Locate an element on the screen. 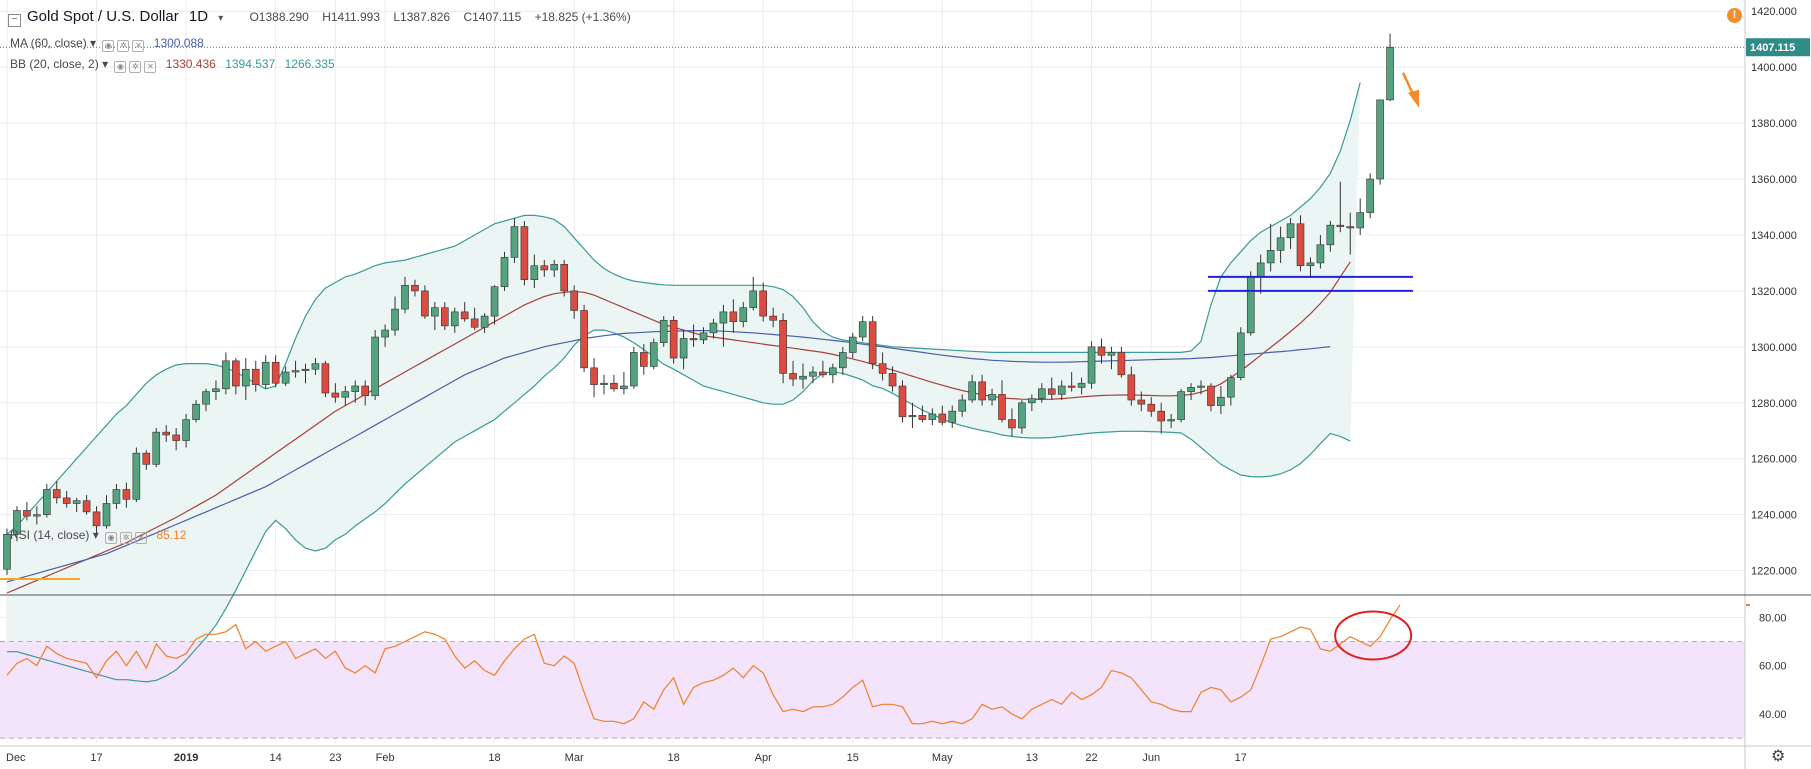 The height and width of the screenshot is (769, 1811). chevron-down-icon: ▾ is located at coordinates (221, 18).